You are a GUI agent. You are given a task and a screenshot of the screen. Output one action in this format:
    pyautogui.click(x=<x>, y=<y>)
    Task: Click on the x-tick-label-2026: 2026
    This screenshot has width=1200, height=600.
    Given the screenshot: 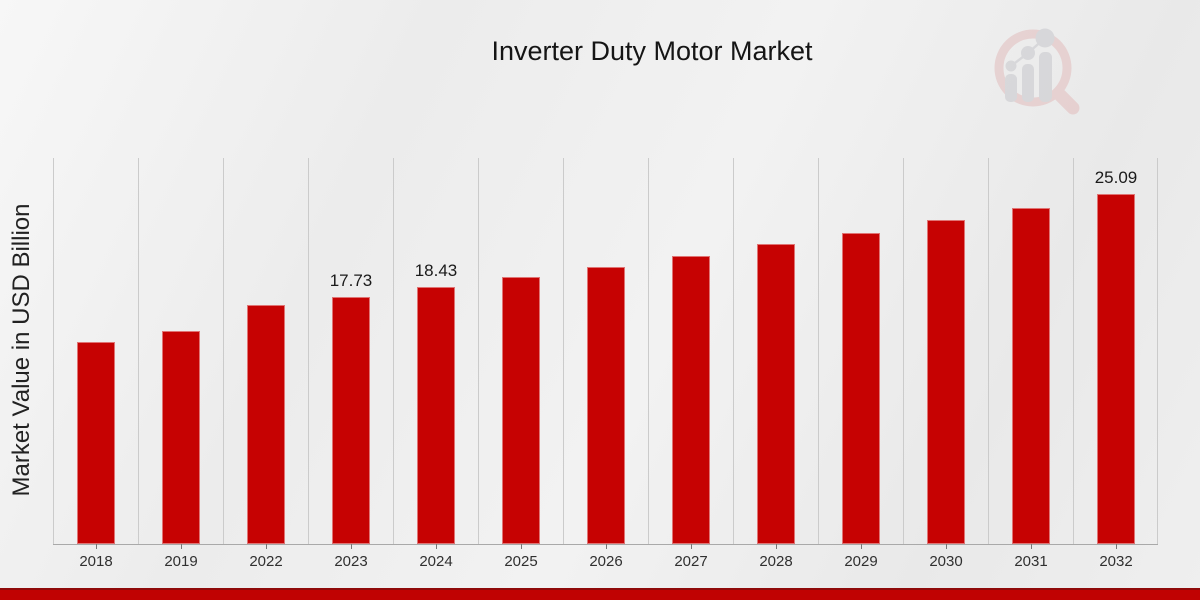 What is the action you would take?
    pyautogui.click(x=606, y=561)
    